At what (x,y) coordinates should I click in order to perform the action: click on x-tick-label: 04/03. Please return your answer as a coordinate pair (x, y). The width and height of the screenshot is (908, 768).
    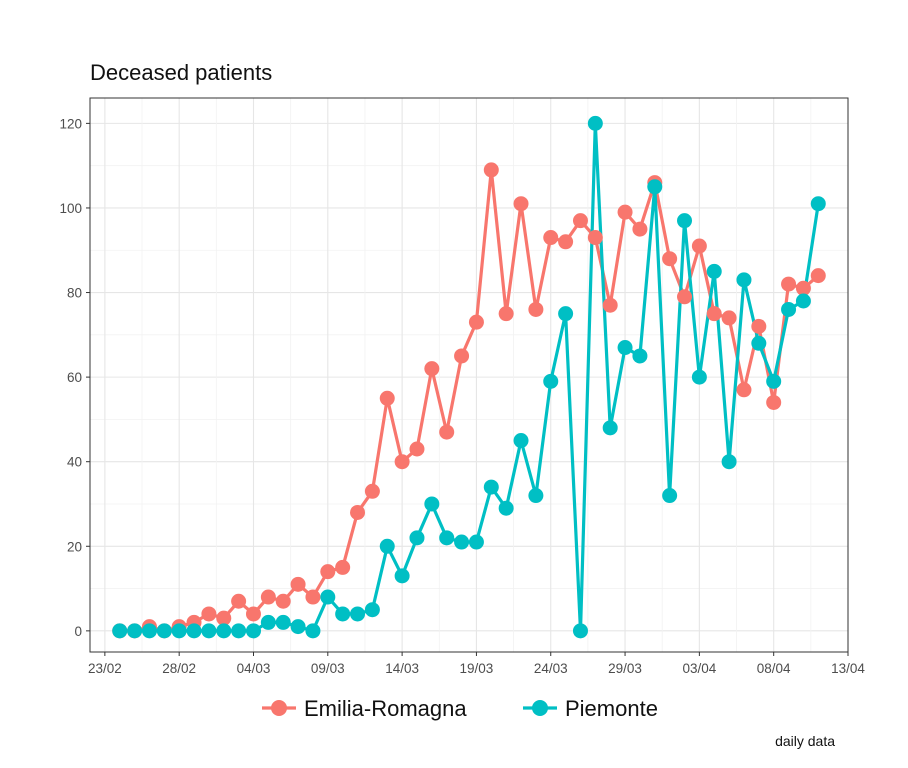
    Looking at the image, I should click on (254, 668).